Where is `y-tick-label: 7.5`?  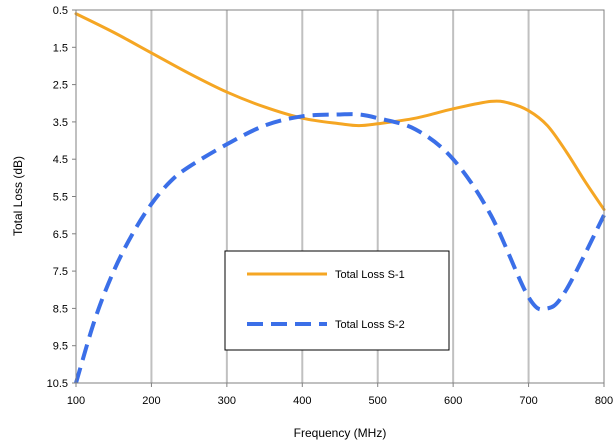
y-tick-label: 7.5 is located at coordinates (60, 272).